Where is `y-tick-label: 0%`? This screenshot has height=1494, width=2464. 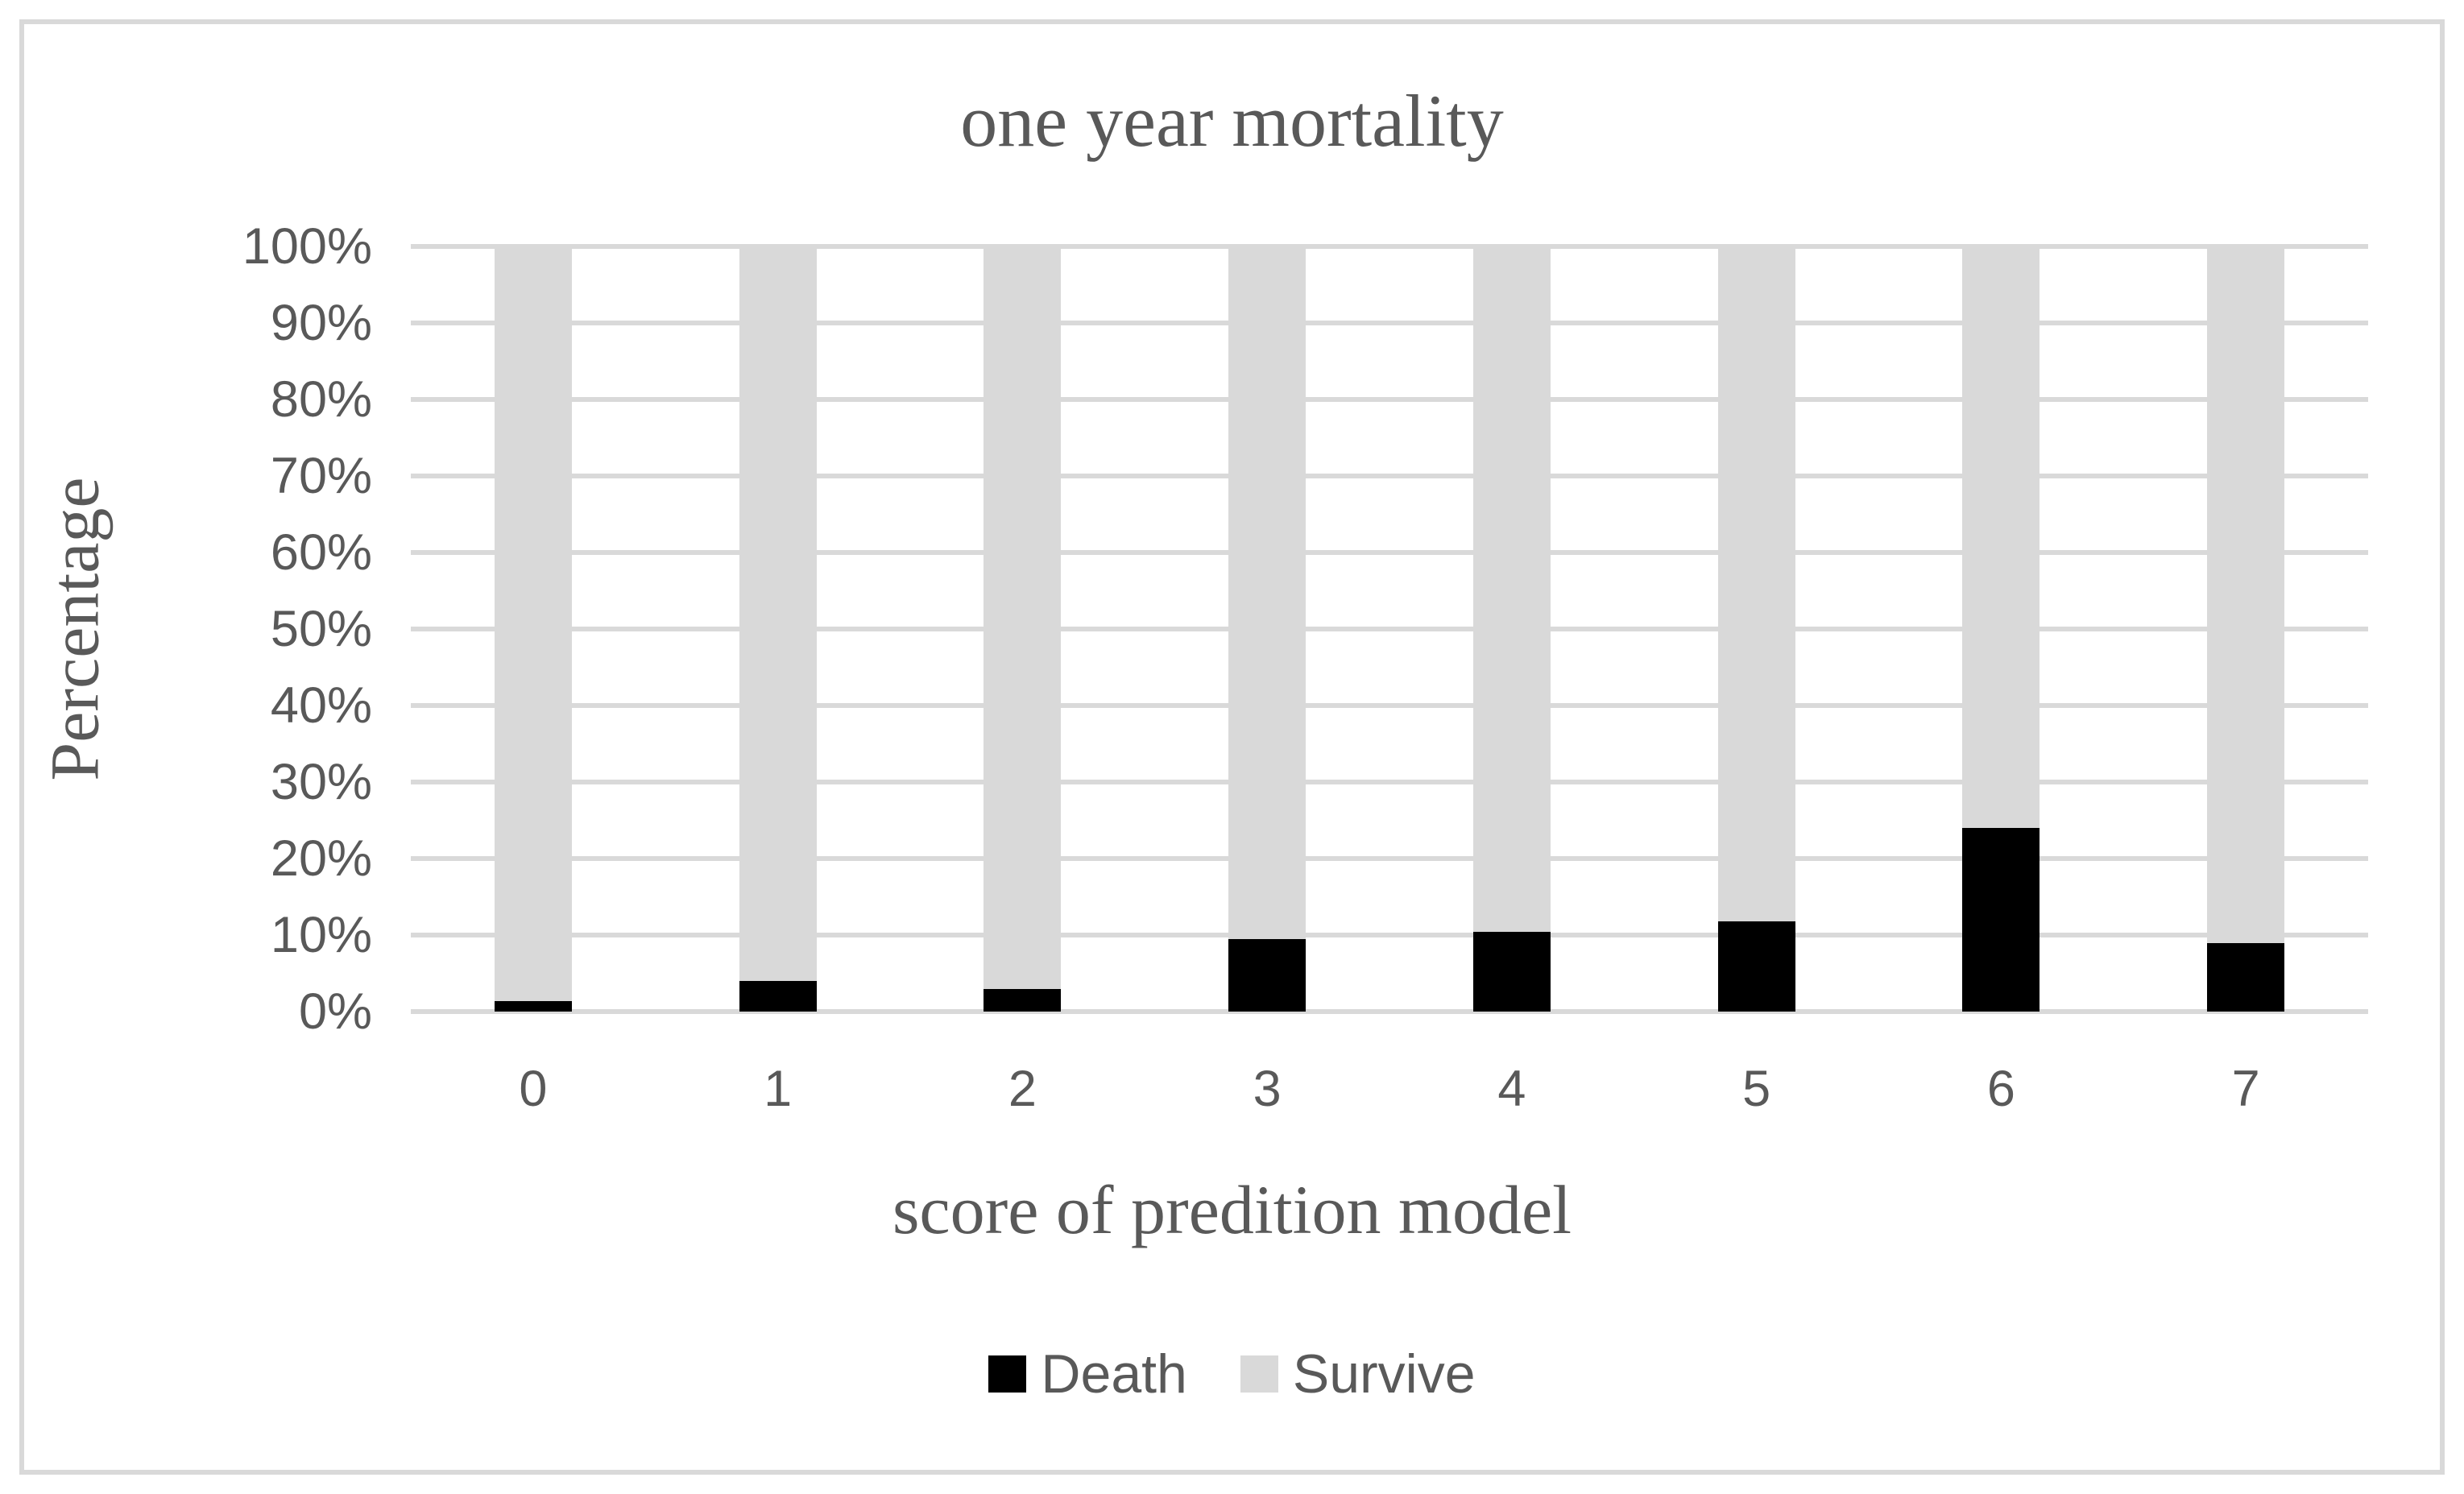
y-tick-label: 0% is located at coordinates (335, 1011).